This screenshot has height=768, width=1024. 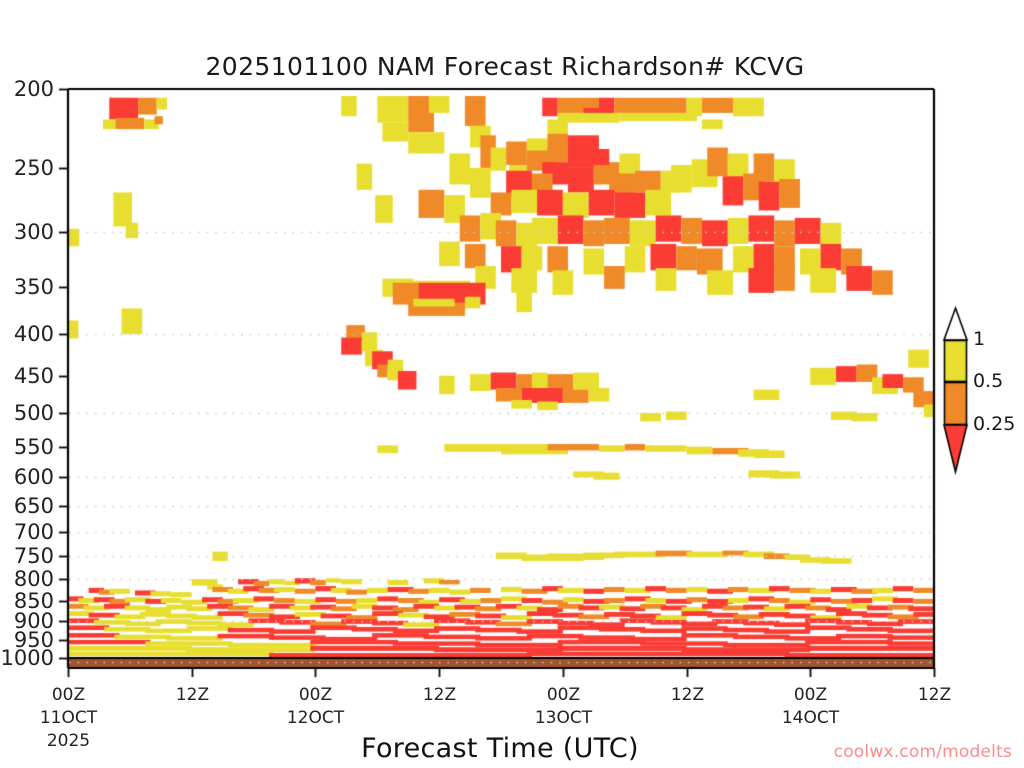 I want to click on x-tick-label-date: 14OCT, so click(x=810, y=718).